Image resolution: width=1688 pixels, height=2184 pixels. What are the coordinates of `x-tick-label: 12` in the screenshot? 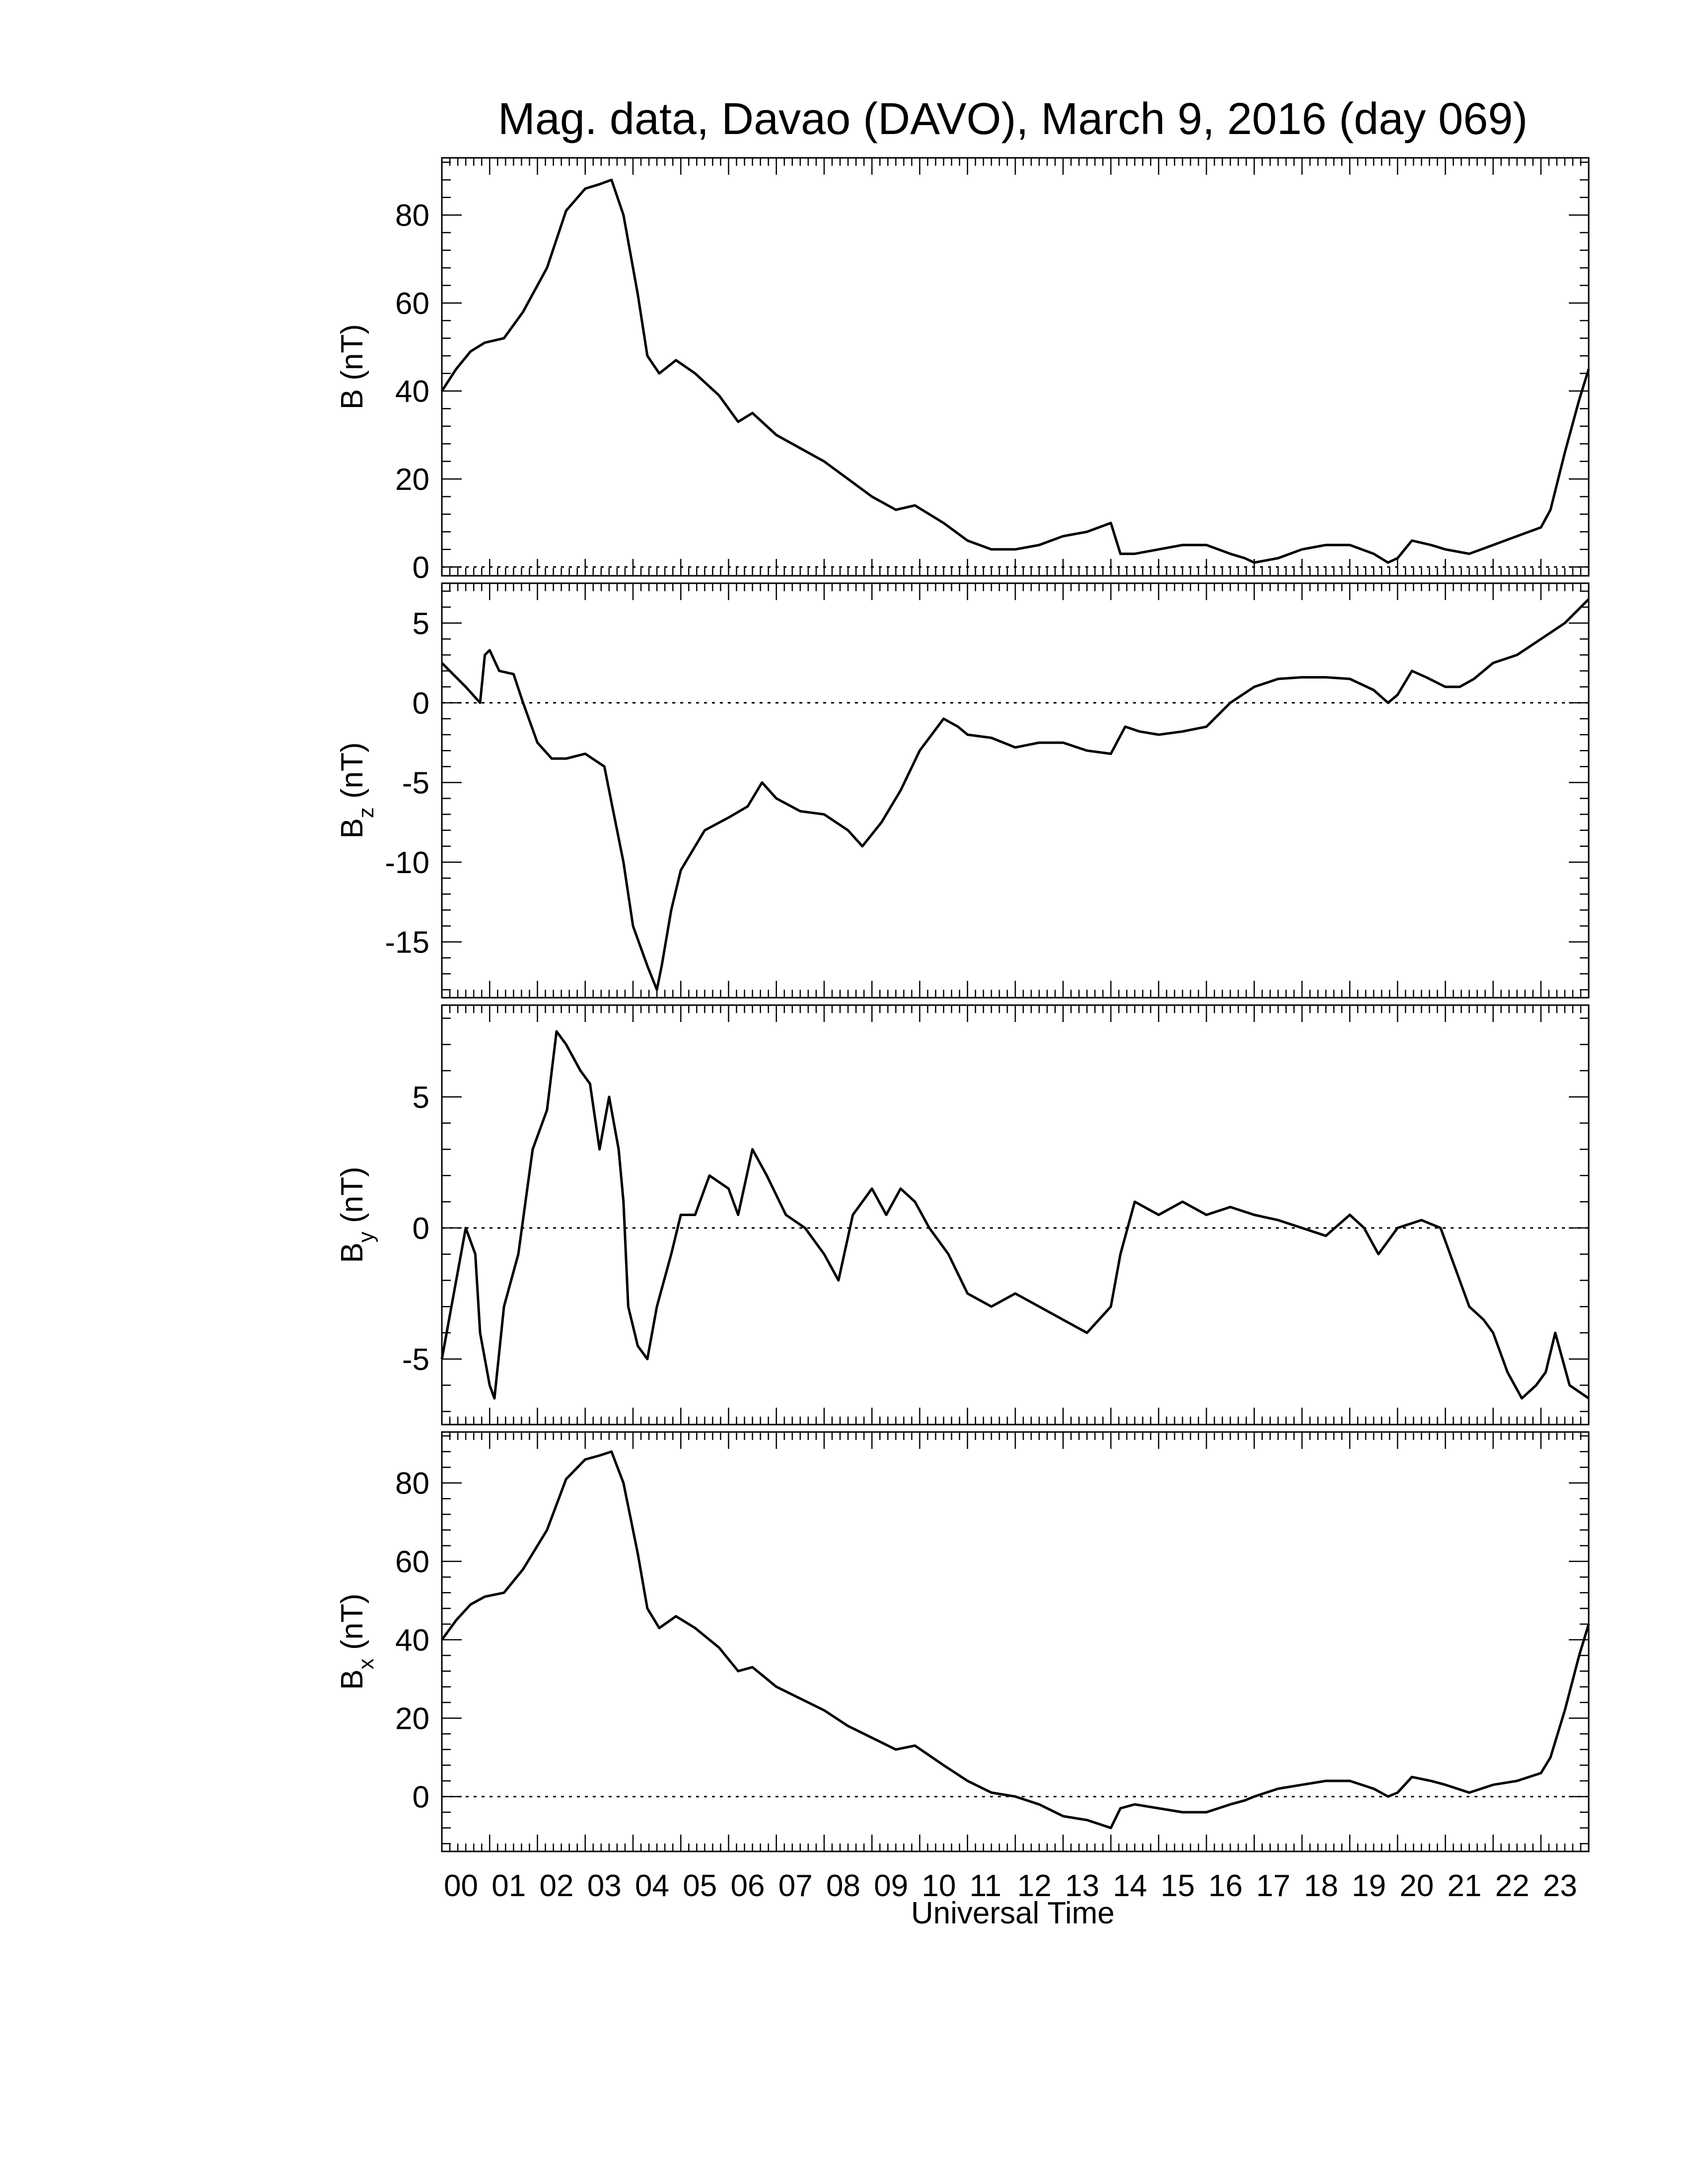 It's located at (1034, 1886).